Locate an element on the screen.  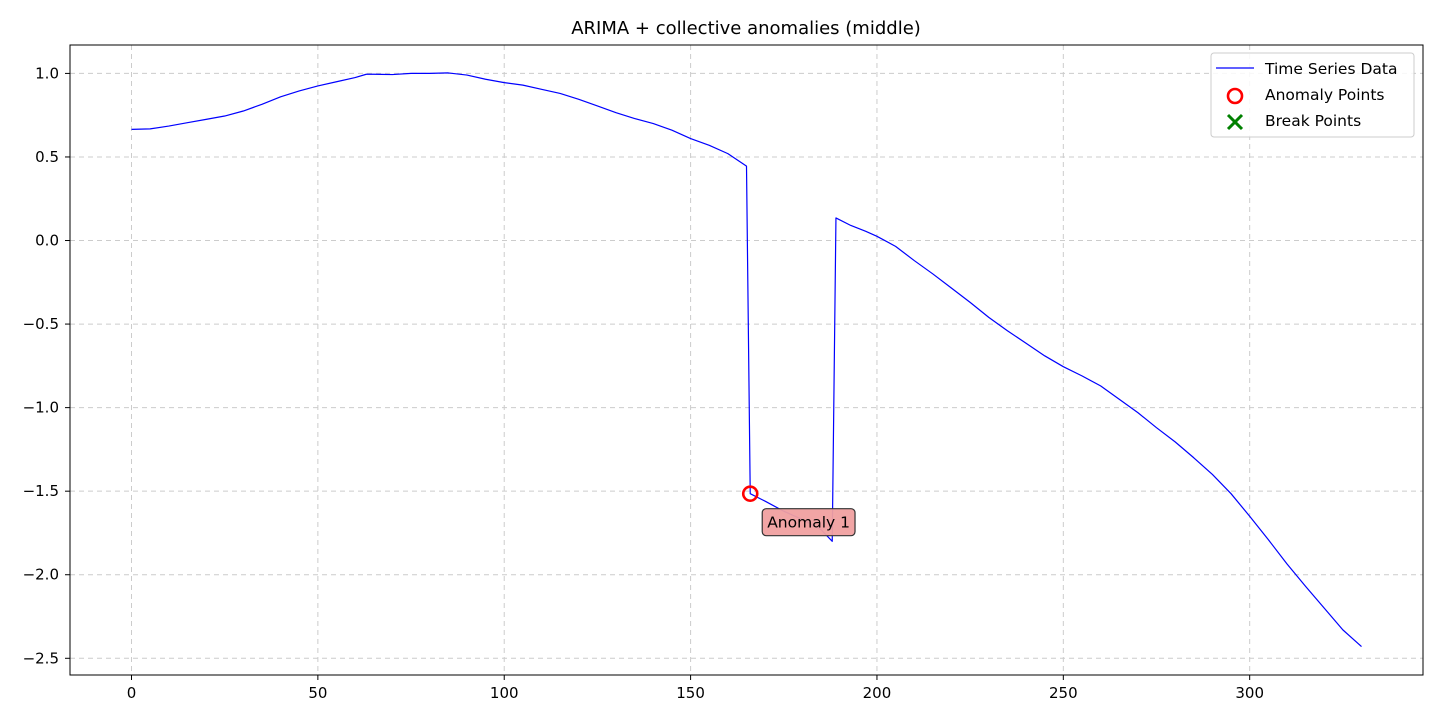
x-tick-label: 300 is located at coordinates (1249, 693).